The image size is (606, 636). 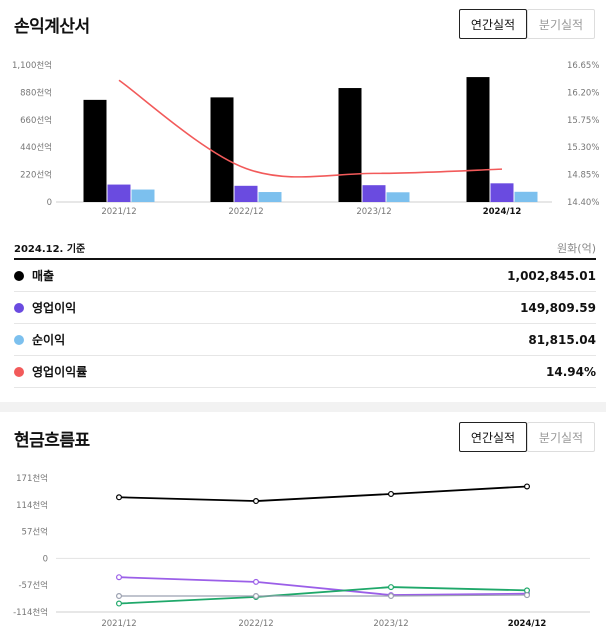 What do you see at coordinates (32, 65) in the screenshot?
I see `y-tick-label: 1,100천억` at bounding box center [32, 65].